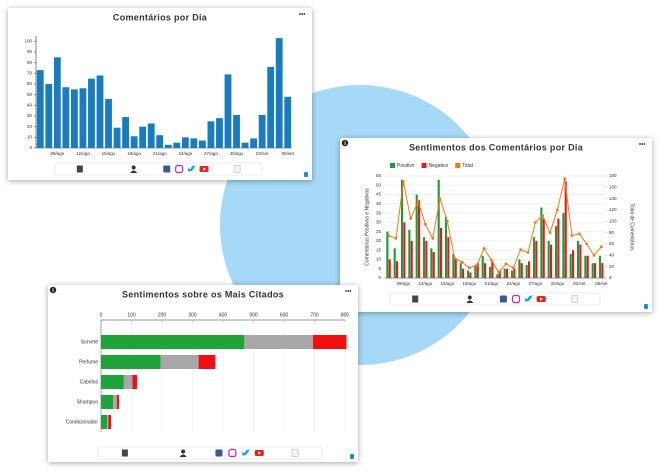 The height and width of the screenshot is (474, 660). I want to click on x-tick-label: 700, so click(314, 315).